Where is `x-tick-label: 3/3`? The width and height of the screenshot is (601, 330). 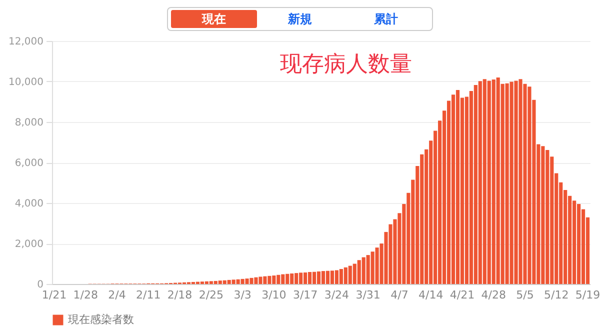 x-tick-label: 3/3 is located at coordinates (243, 295).